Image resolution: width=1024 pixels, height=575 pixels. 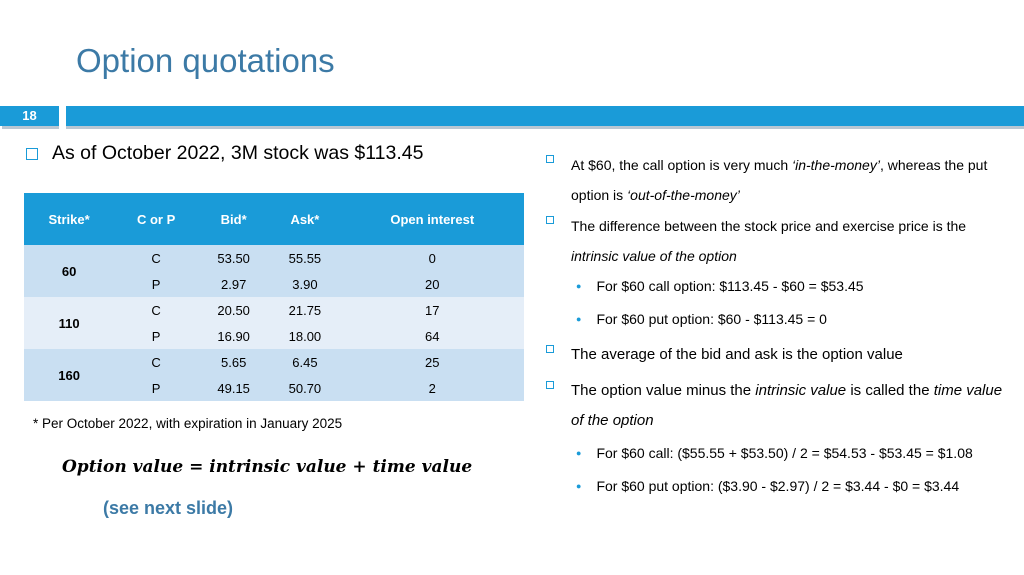 What do you see at coordinates (69, 271) in the screenshot?
I see `strike-cell: 60` at bounding box center [69, 271].